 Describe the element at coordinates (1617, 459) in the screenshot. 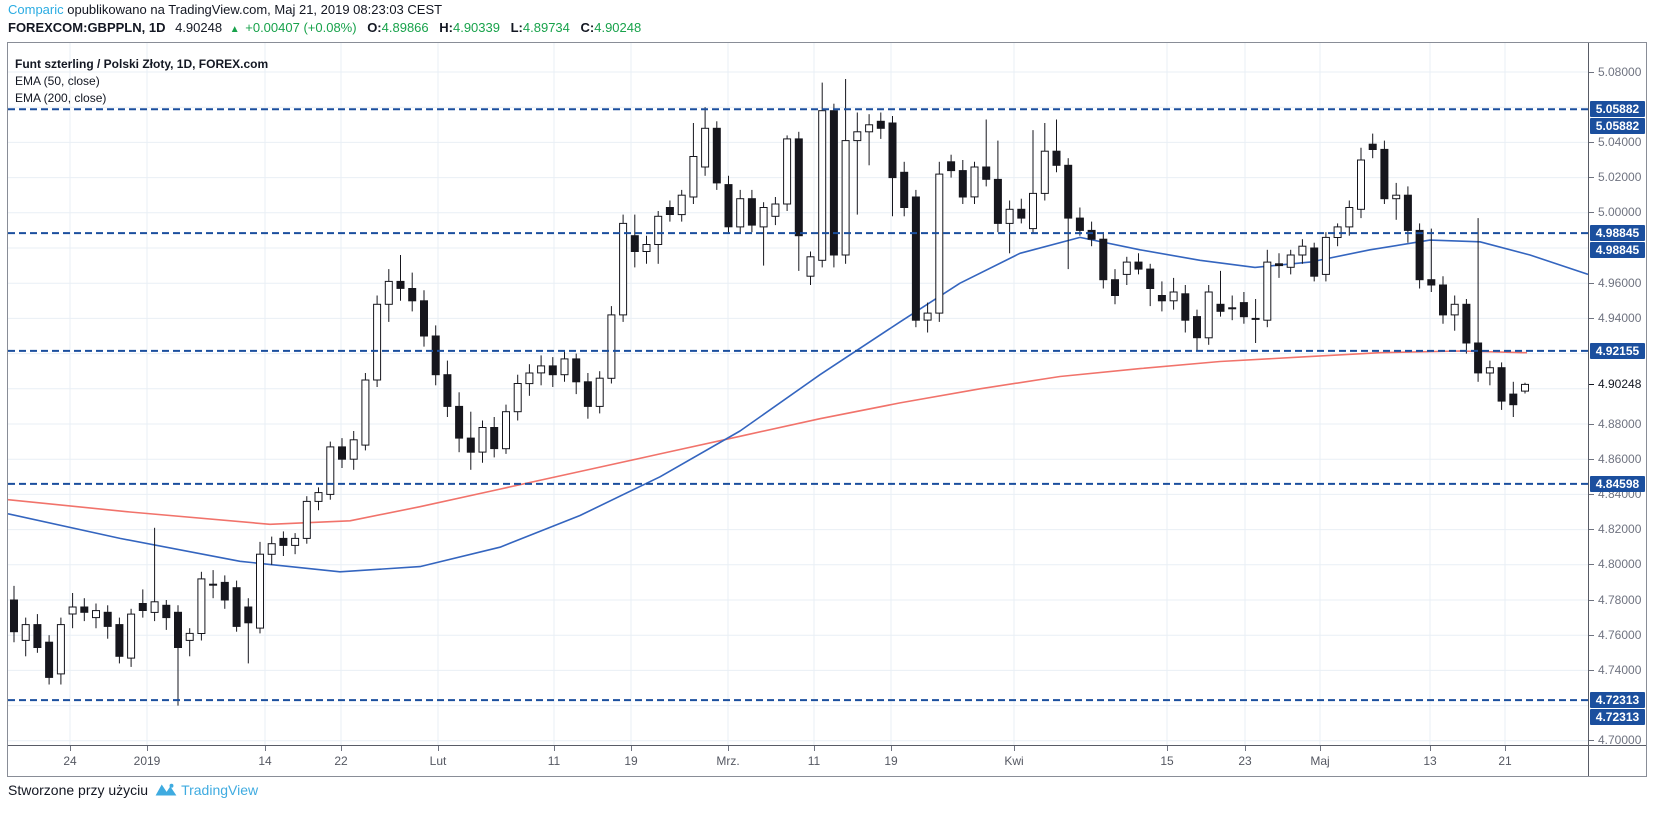

I see `price-tick-label: 4.86000` at that location.